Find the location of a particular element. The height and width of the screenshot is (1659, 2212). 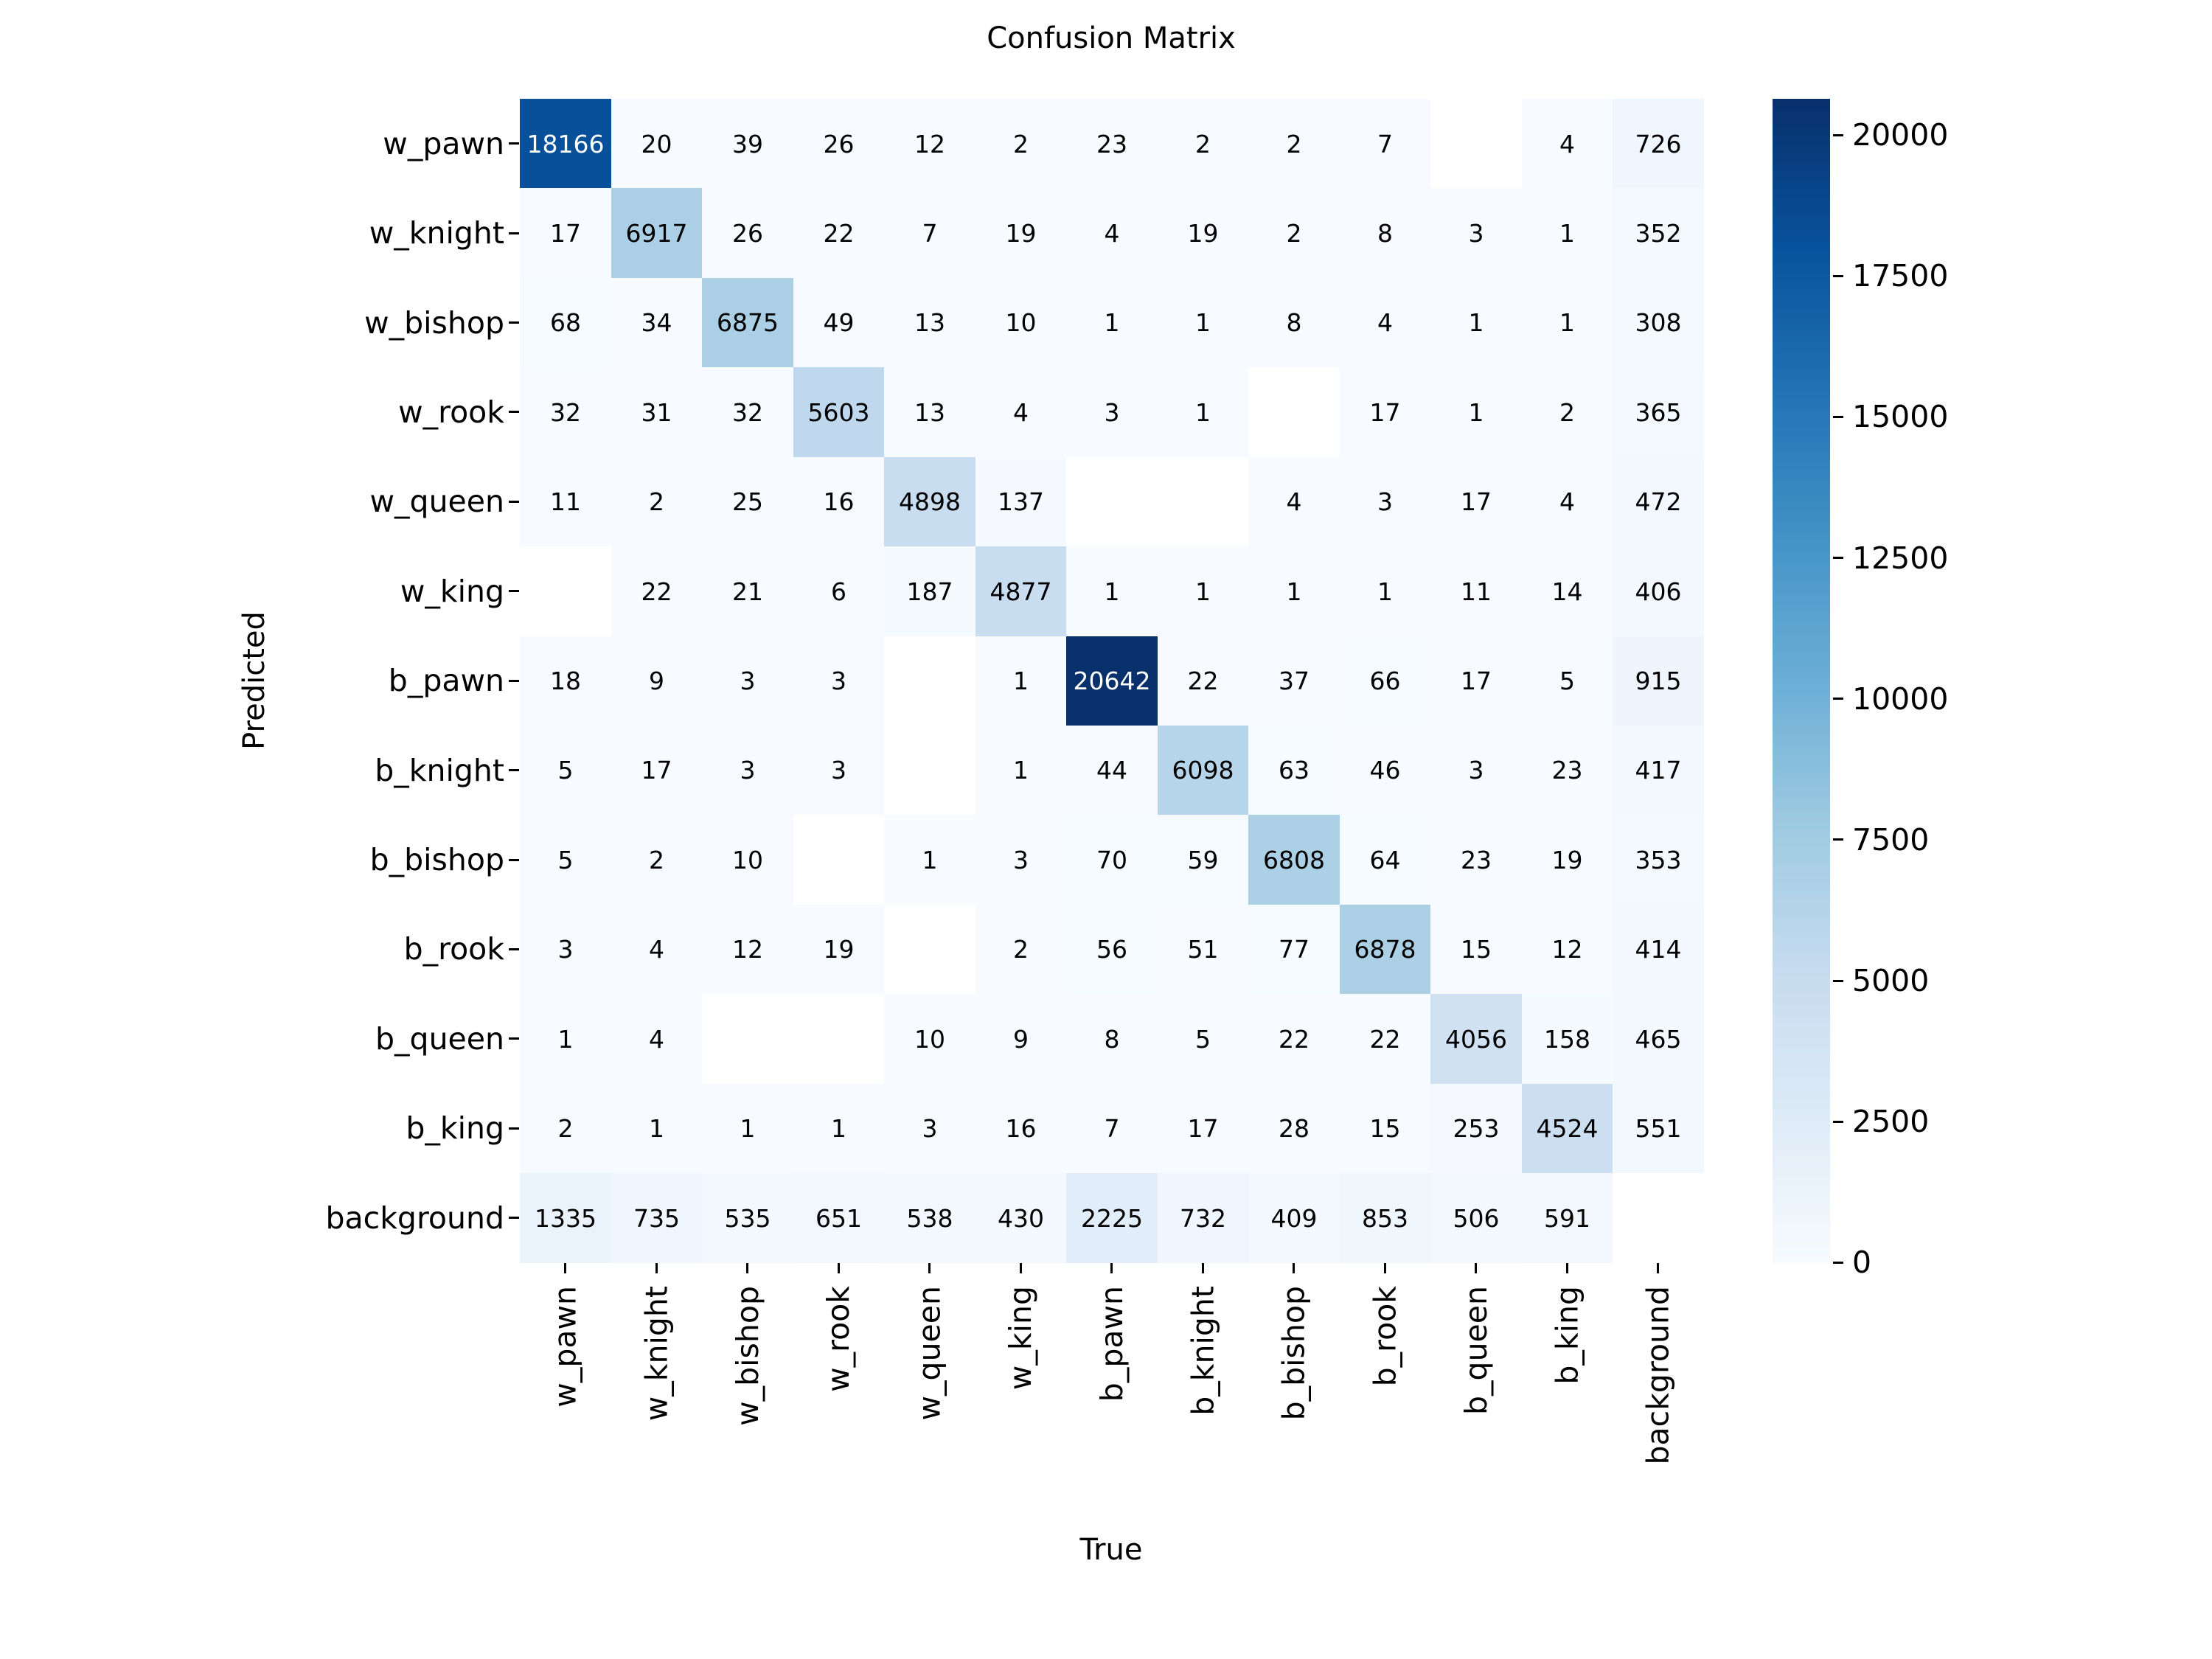

heatmap-cell: 49 is located at coordinates (839, 322).